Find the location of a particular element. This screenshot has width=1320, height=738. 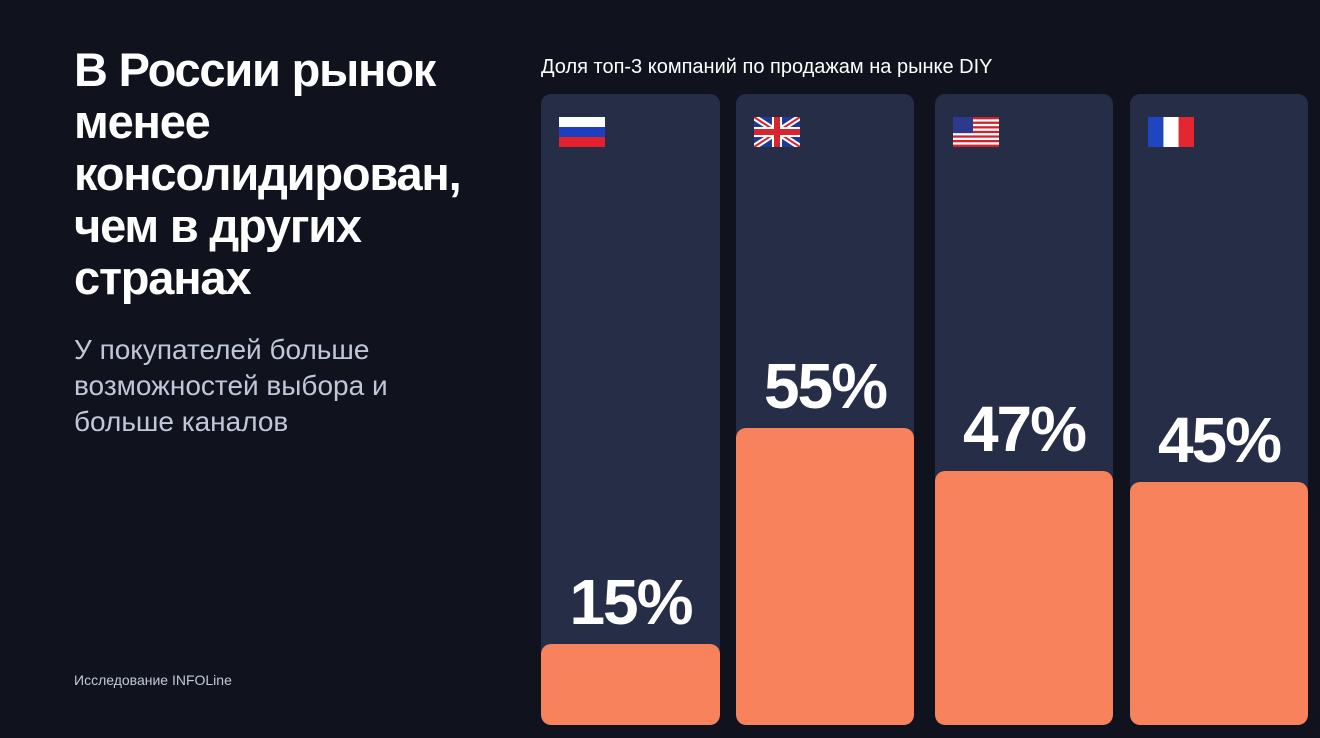

chart-column-russia: 15% is located at coordinates (630, 409).